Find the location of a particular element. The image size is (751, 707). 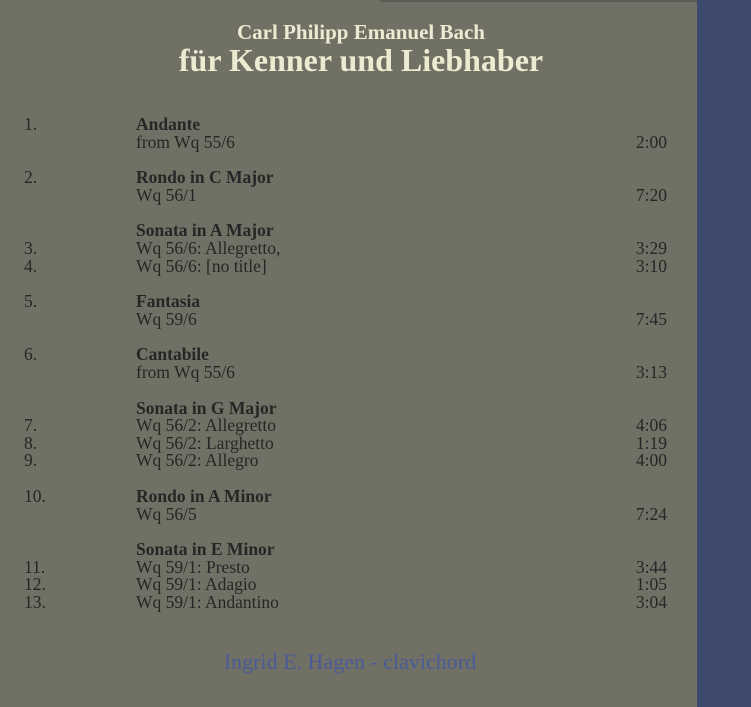

track-number: 2. is located at coordinates (31, 177).